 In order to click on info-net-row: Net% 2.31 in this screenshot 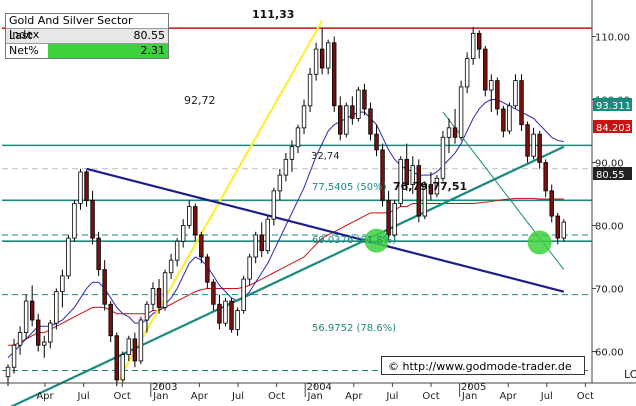, I will do `click(87, 50)`.